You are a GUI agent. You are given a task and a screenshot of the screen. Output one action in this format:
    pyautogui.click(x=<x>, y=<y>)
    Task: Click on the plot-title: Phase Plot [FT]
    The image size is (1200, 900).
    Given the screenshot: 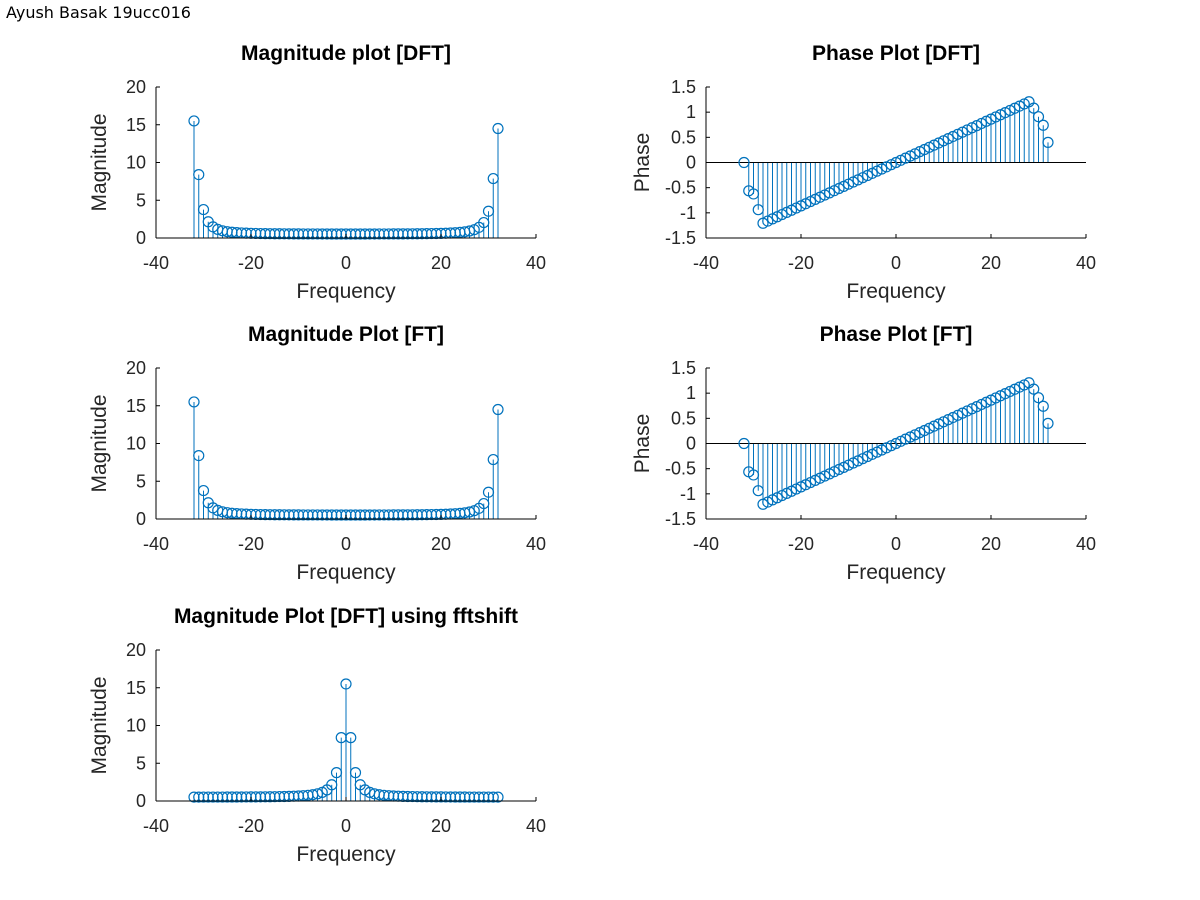 What is the action you would take?
    pyautogui.click(x=896, y=334)
    